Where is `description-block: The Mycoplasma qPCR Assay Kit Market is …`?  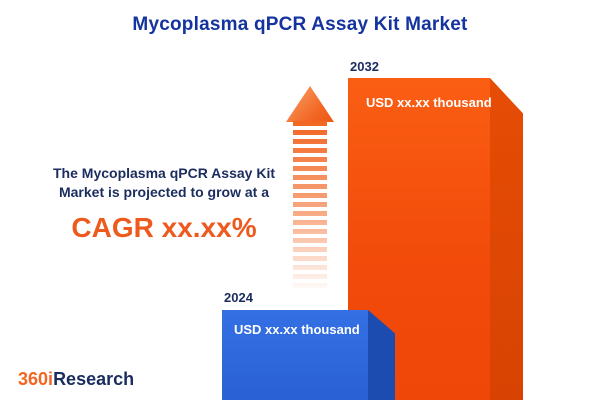 description-block: The Mycoplasma qPCR Assay Kit Market is … is located at coordinates (164, 205).